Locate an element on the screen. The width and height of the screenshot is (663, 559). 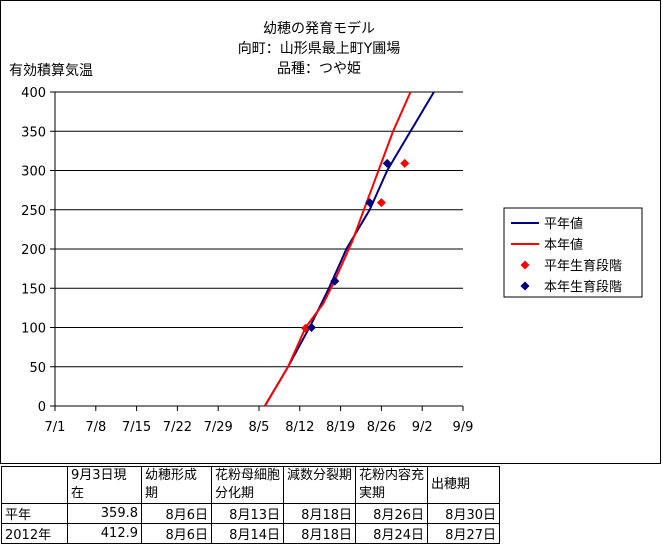
x-tick-label: 8/12 is located at coordinates (299, 427).